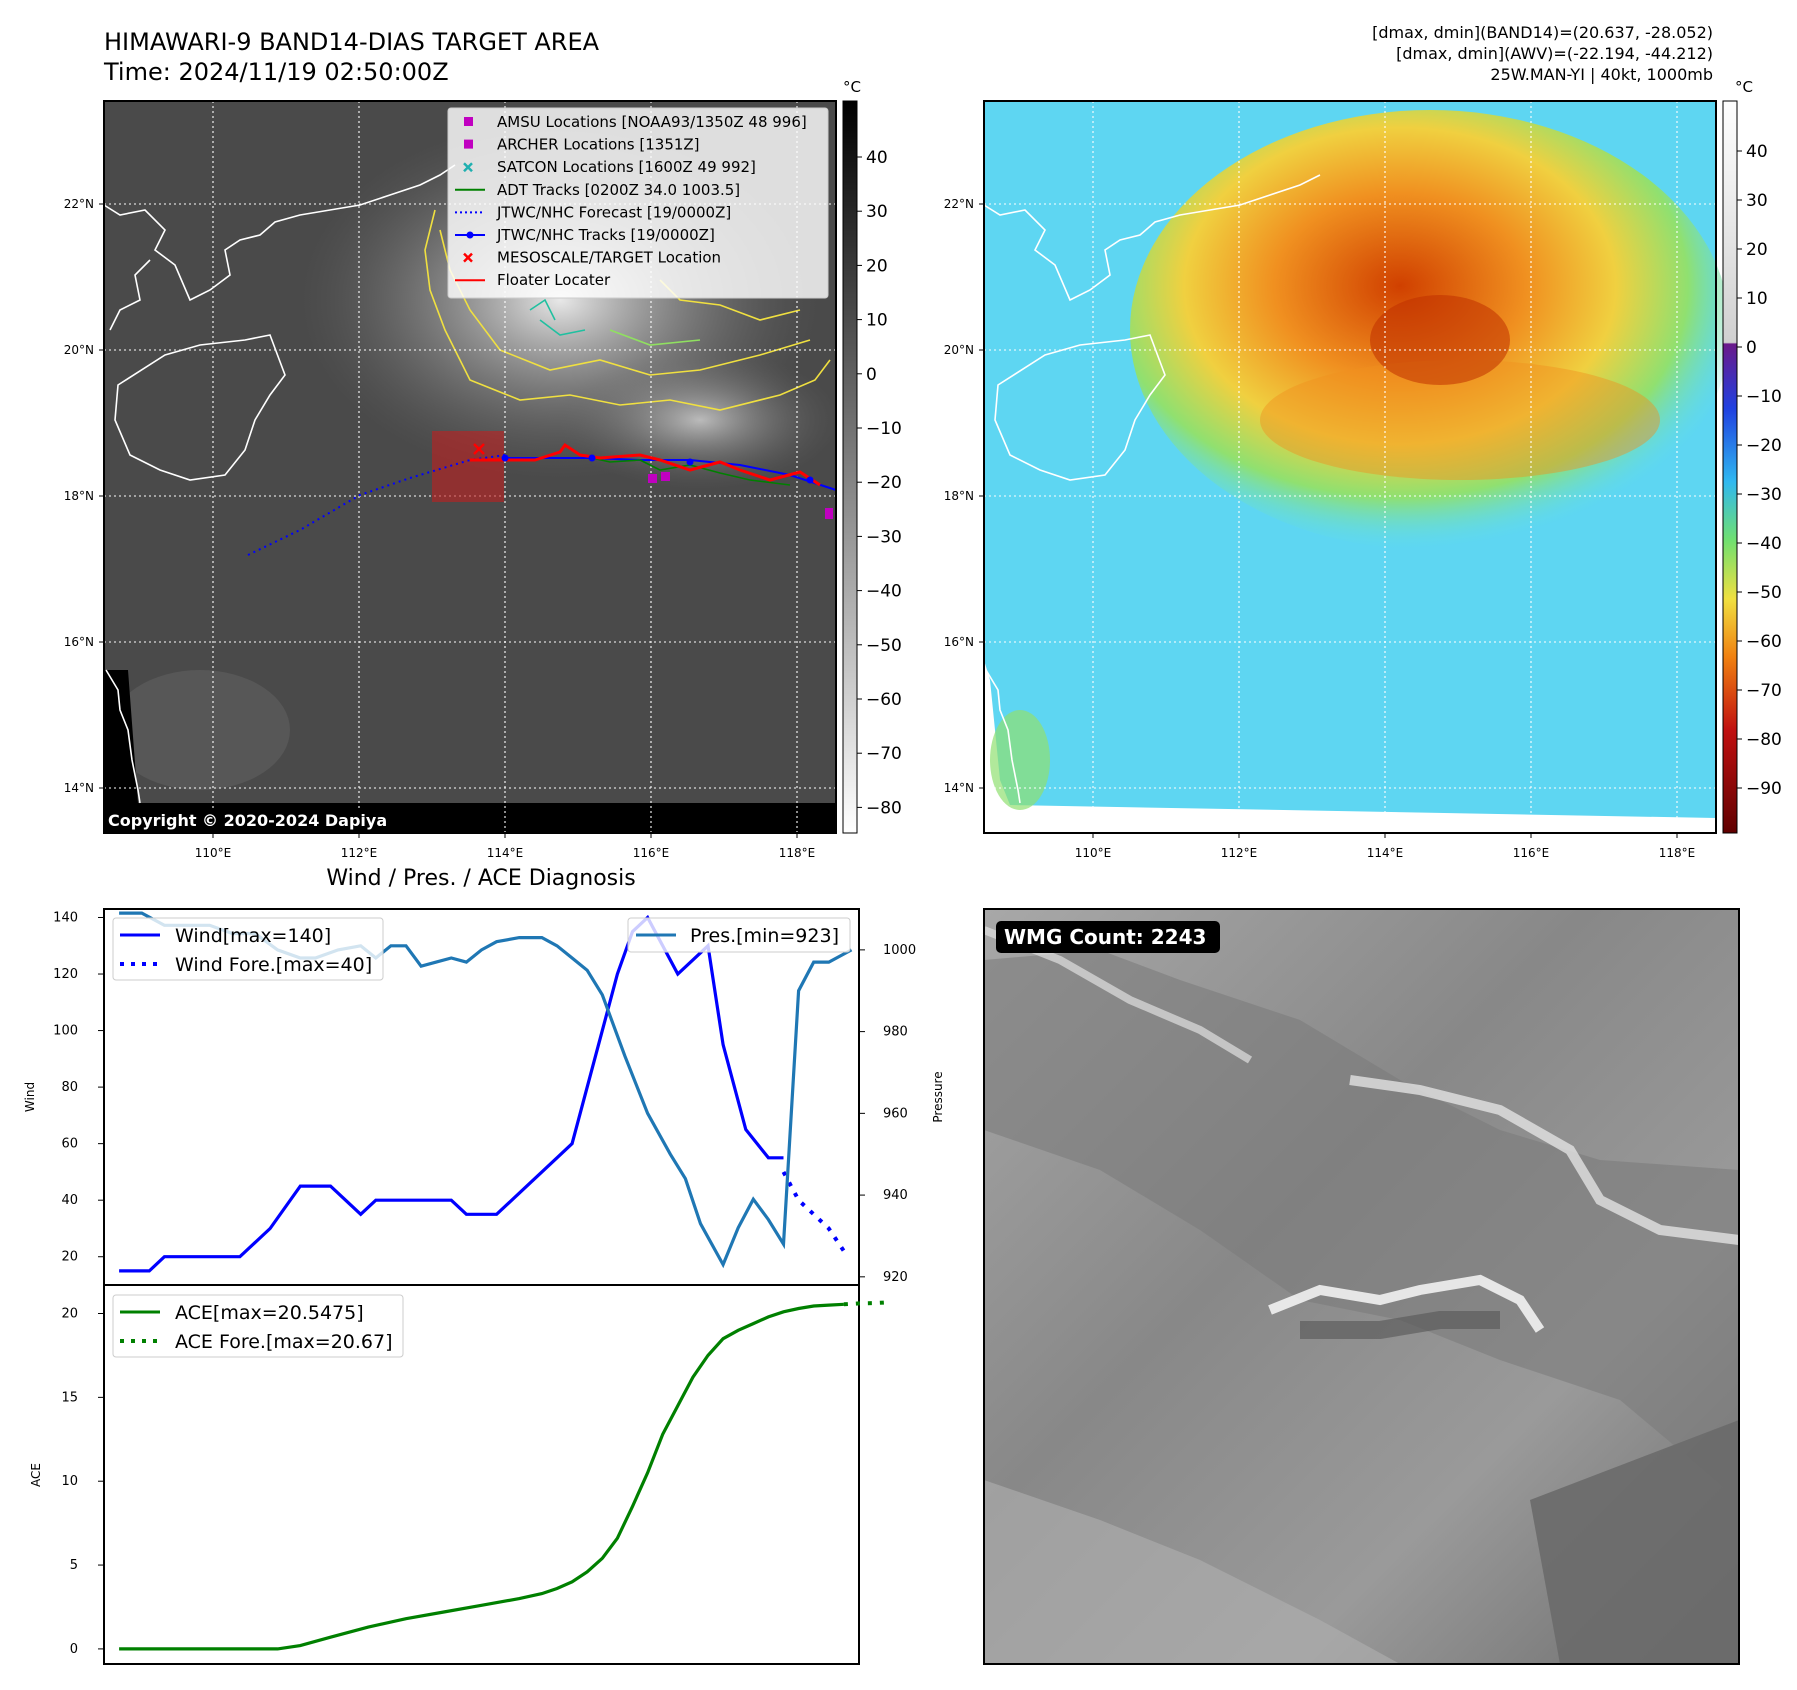 The height and width of the screenshot is (1690, 1797). Describe the element at coordinates (69, 1200) in the screenshot. I see `wind-tick-label: 40` at that location.